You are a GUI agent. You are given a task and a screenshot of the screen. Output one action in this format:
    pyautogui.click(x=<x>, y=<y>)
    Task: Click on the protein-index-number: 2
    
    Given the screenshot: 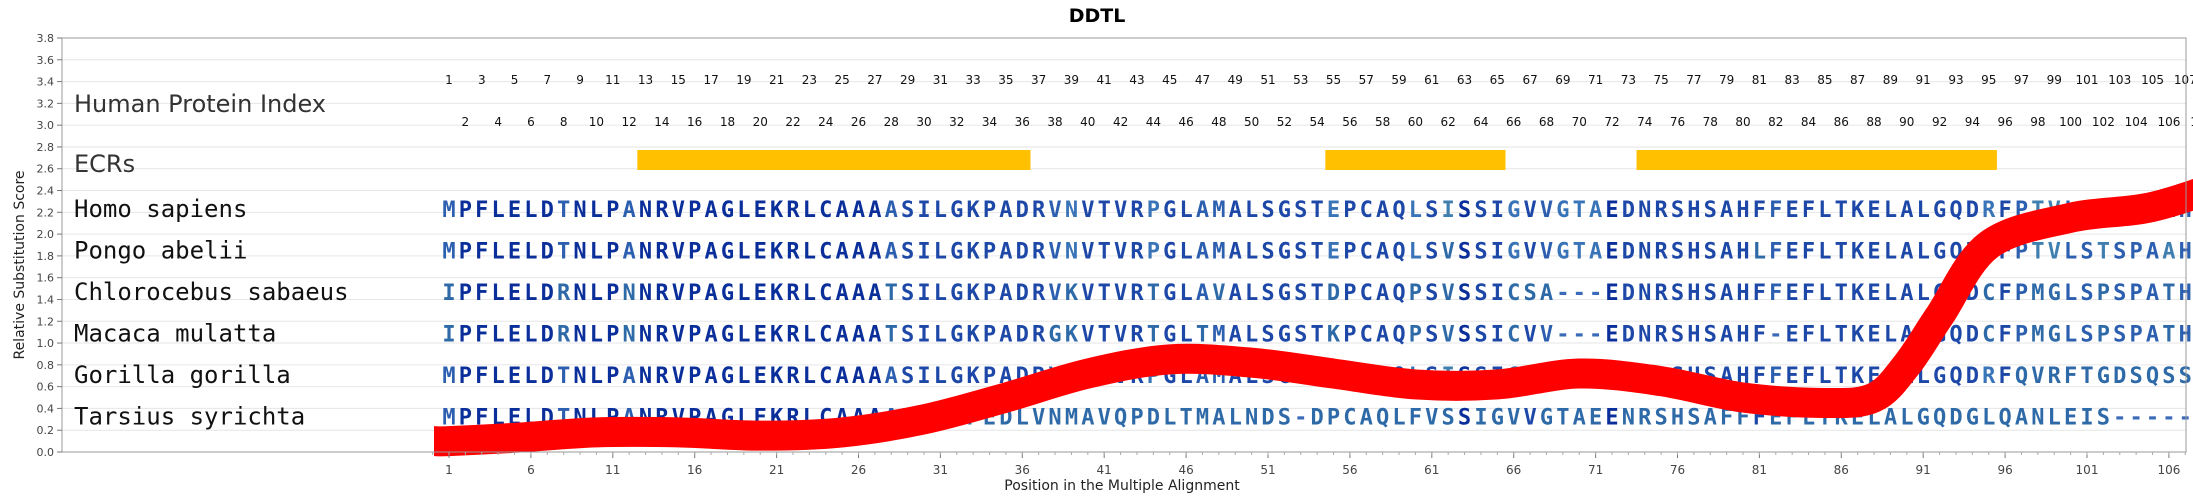 What is the action you would take?
    pyautogui.click(x=466, y=122)
    